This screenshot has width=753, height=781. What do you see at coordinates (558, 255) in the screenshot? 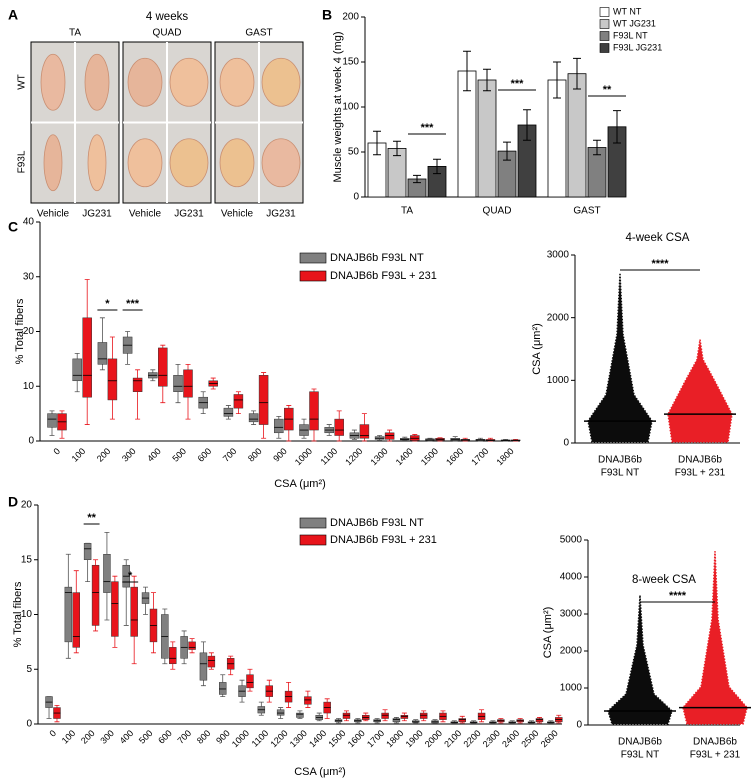
I see `y-tick-label: 3000` at bounding box center [558, 255].